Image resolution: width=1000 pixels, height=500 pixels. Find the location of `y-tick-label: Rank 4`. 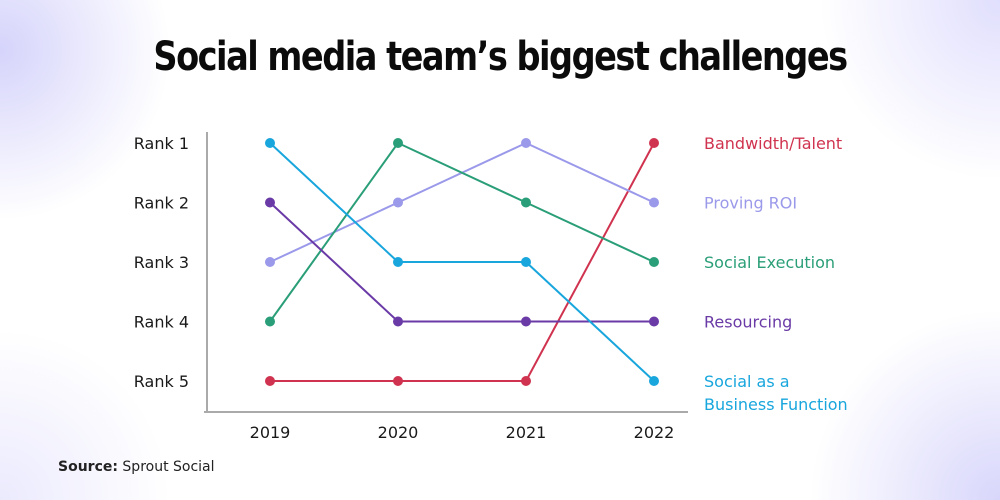

y-tick-label: Rank 4 is located at coordinates (161, 322).